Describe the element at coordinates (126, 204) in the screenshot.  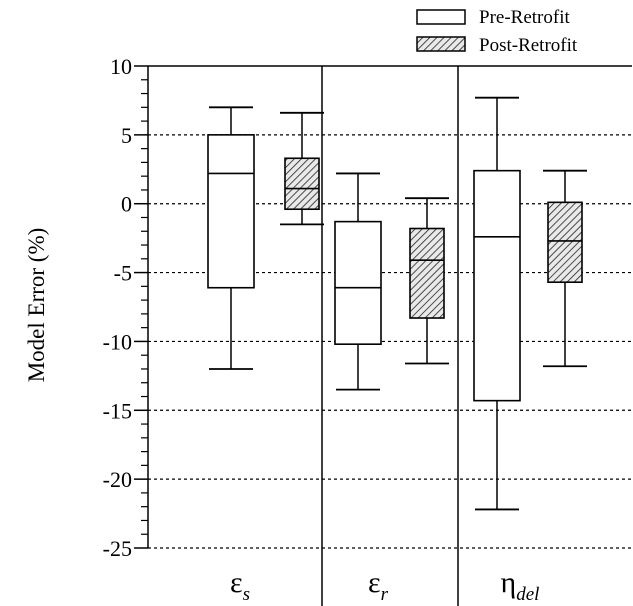
I see `y-tick-label: 0` at that location.